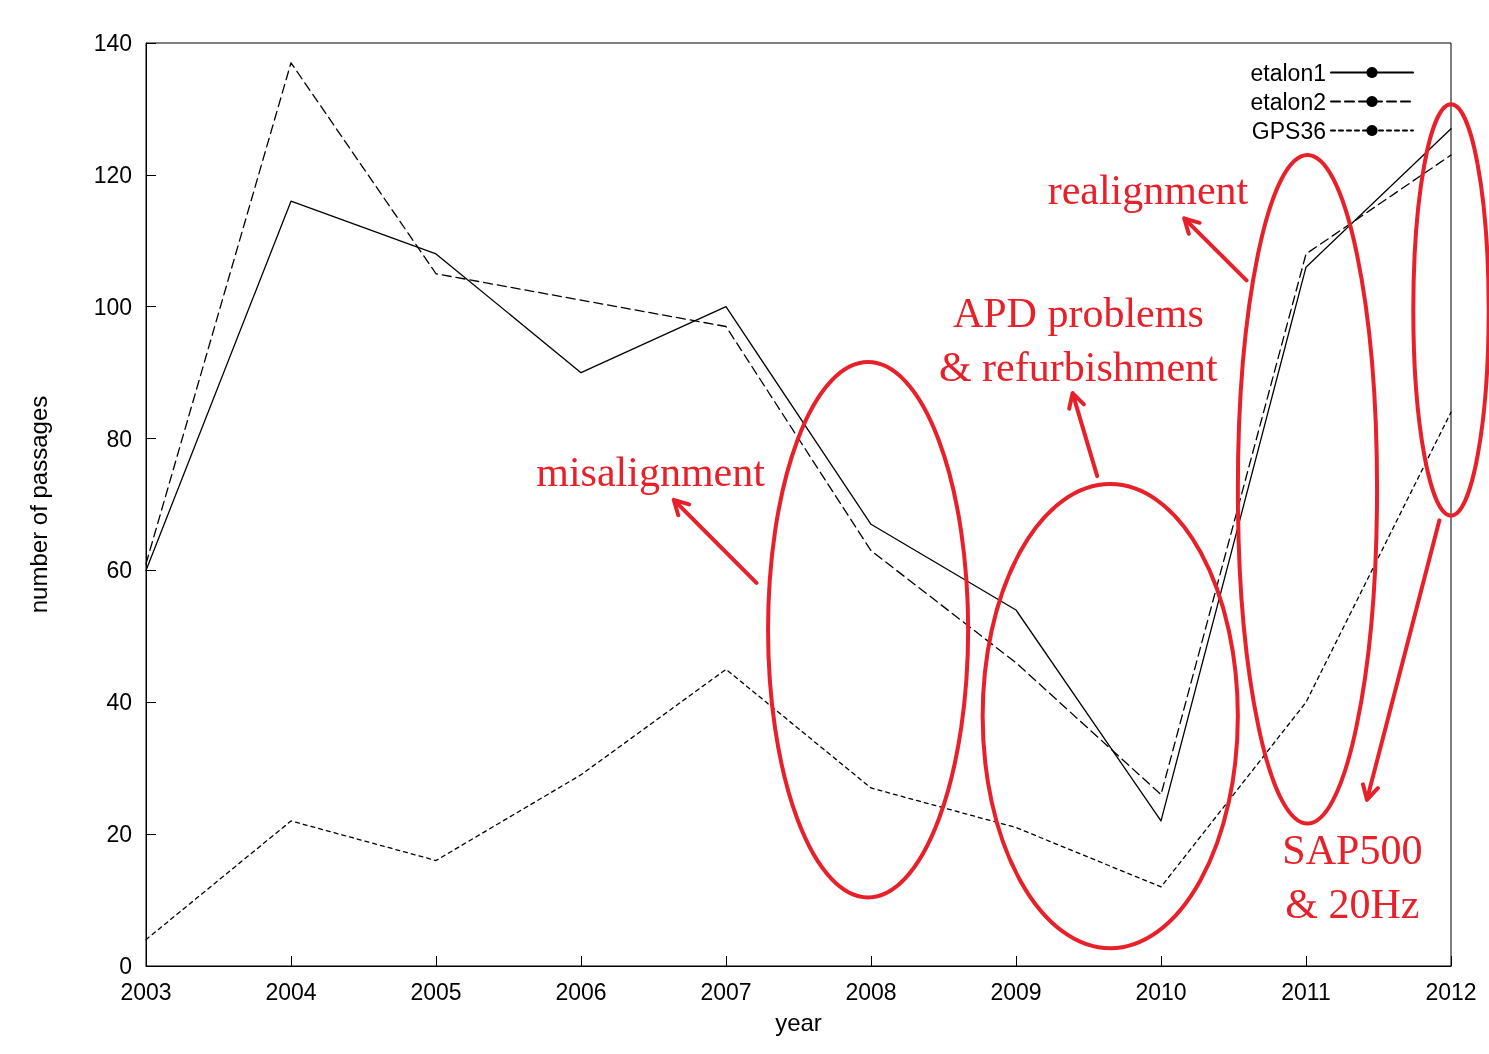 This screenshot has width=1489, height=1054. Describe the element at coordinates (1078, 339) in the screenshot. I see `annotation: APD problems & refurbishment` at that location.